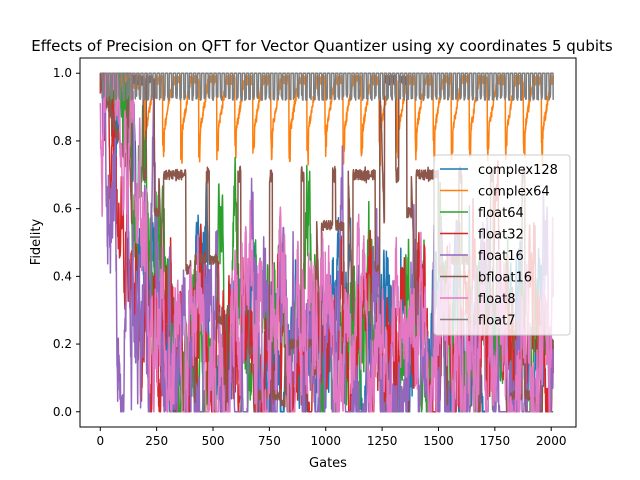 Image resolution: width=640 pixels, height=480 pixels. Describe the element at coordinates (62, 141) in the screenshot. I see `y-tick-label: 0.8` at that location.